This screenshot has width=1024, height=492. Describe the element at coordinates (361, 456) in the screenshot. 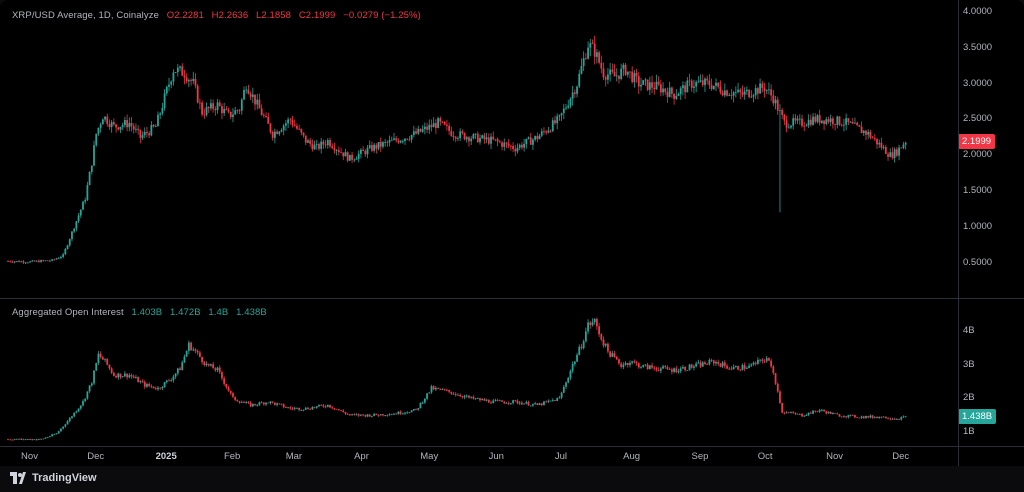

I see `time-tick-label: Apr` at that location.